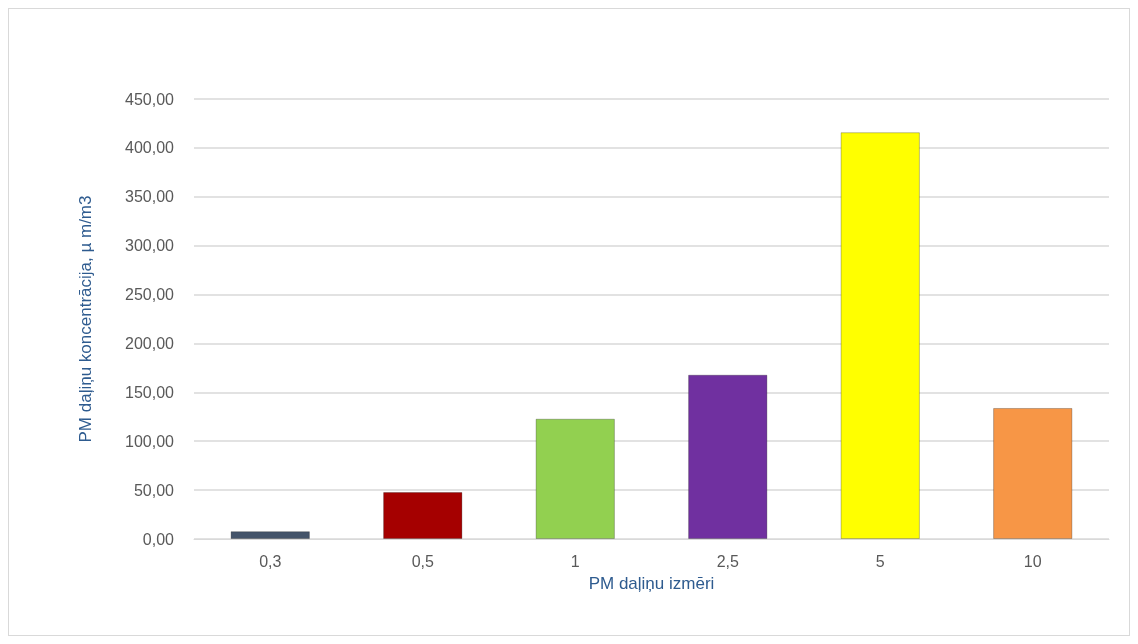 The image size is (1138, 644). I want to click on y-tick-label: 50,00, so click(154, 490).